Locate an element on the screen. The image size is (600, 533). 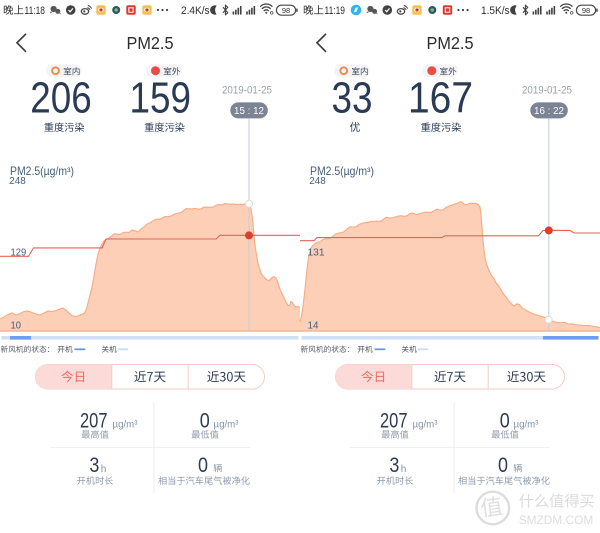
svg-text: 11:19 is located at coordinates (335, 11).